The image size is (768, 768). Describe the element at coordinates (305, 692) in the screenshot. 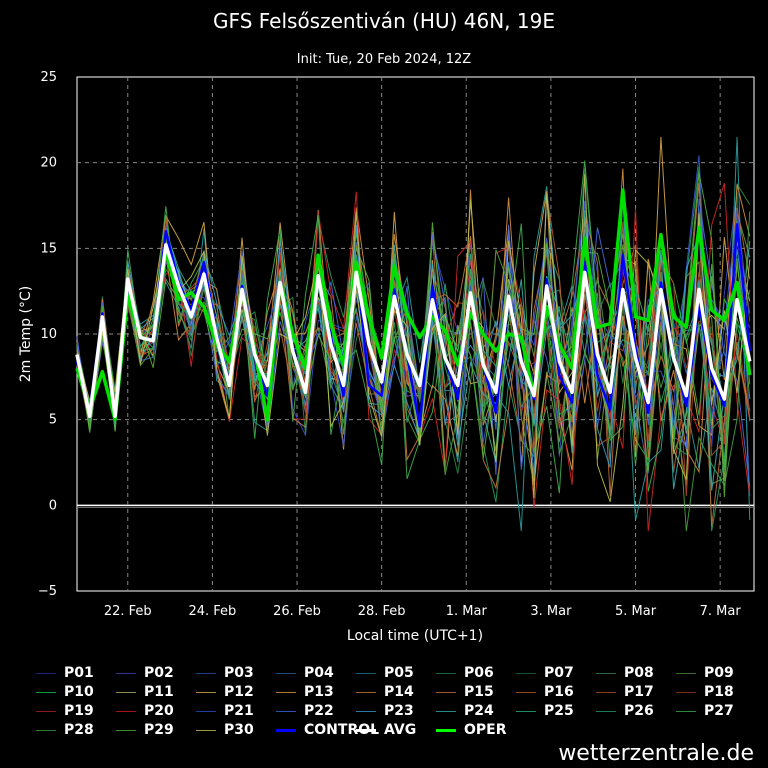

I see `legend-item-p13: P13` at that location.